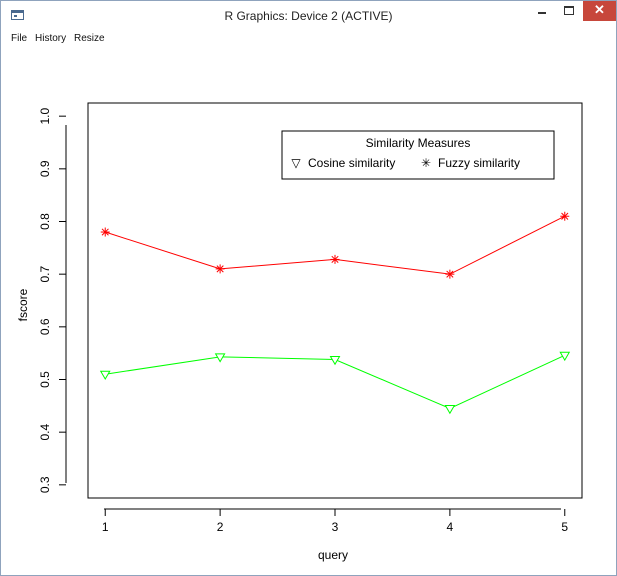 This screenshot has width=617, height=576. Describe the element at coordinates (450, 527) in the screenshot. I see `x-tick-label: 4` at that location.